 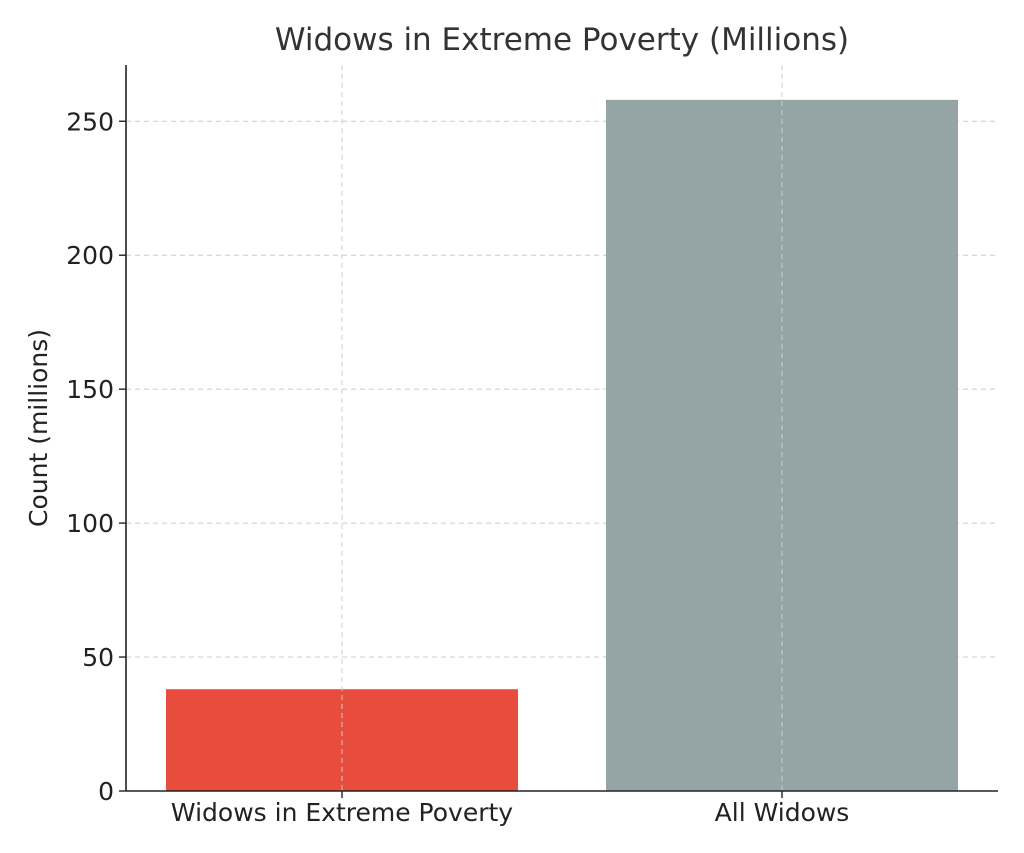 I want to click on y-tick-label: 50, so click(x=98, y=657).